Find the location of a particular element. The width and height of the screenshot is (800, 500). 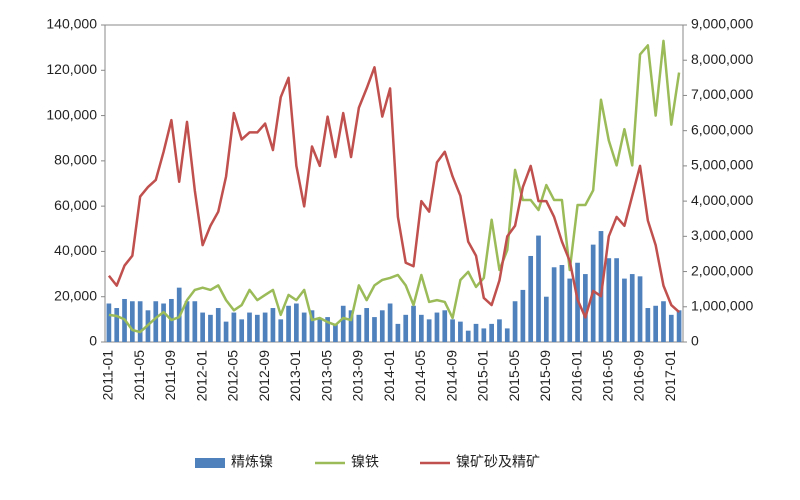

y-tick-label: 60,000 is located at coordinates (75, 205).